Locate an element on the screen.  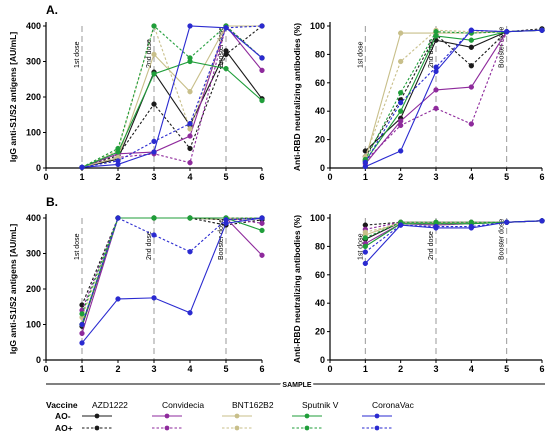
series-azd1222-ao-plus is located at coordinates (453, 93).